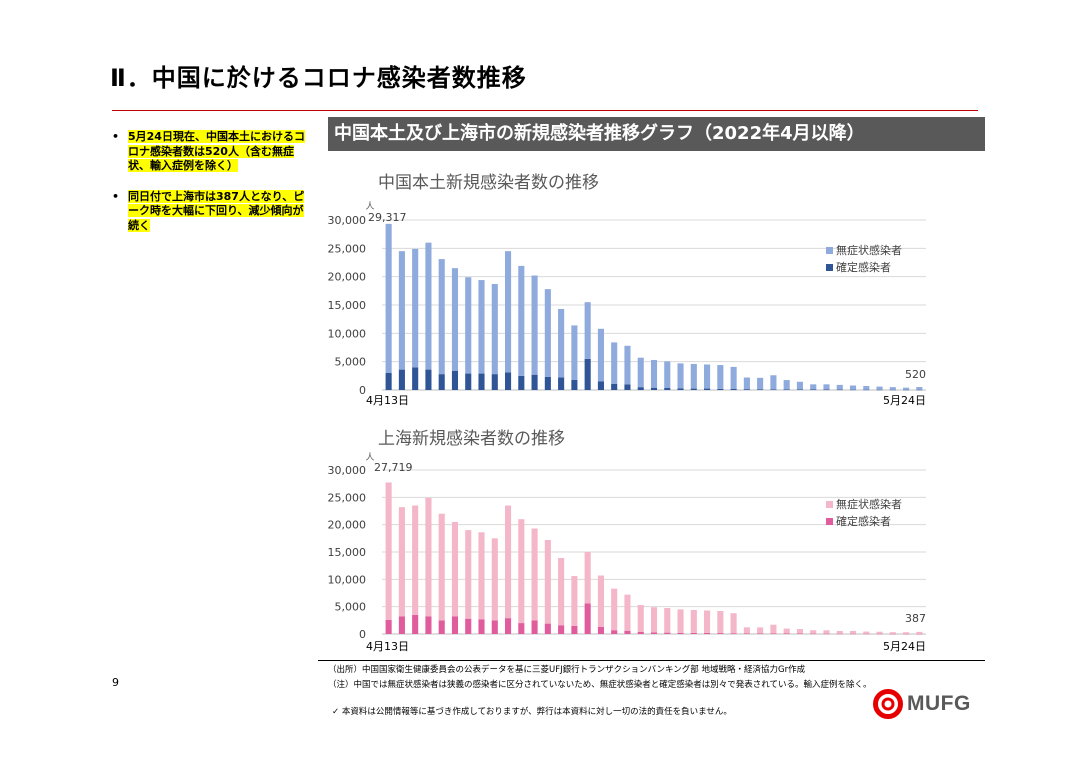 The image size is (1089, 760). What do you see at coordinates (545, 110) in the screenshot?
I see `title-divider` at bounding box center [545, 110].